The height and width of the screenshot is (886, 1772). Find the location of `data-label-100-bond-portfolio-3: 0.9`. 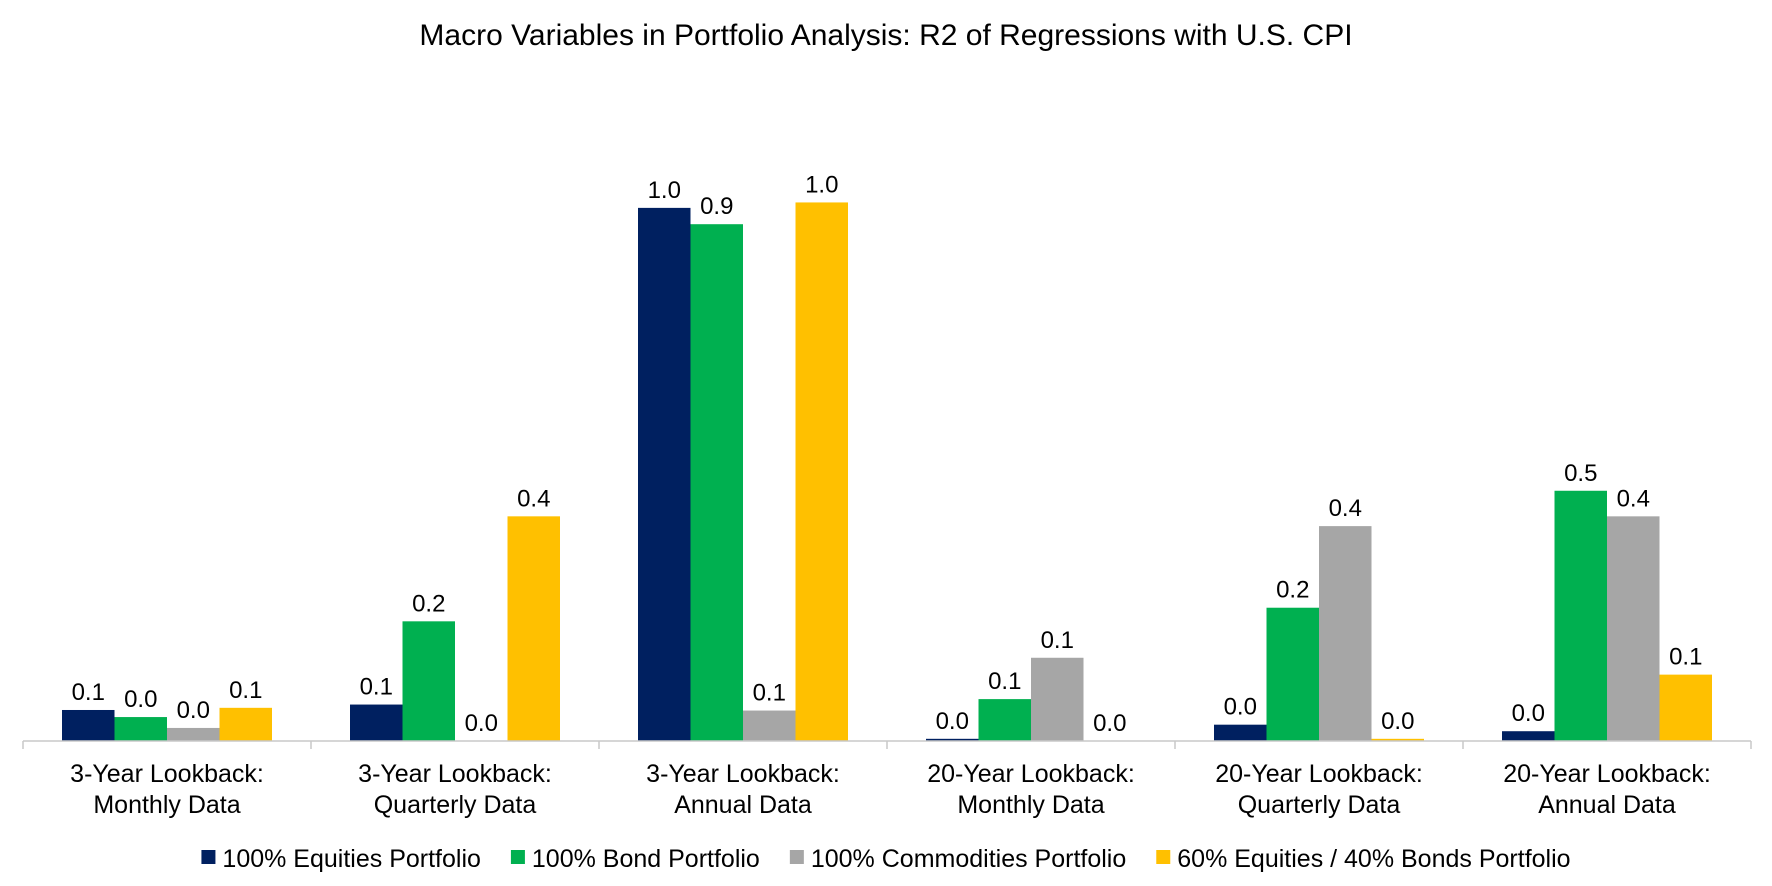

data-label-100-bond-portfolio-3: 0.9 is located at coordinates (716, 206).